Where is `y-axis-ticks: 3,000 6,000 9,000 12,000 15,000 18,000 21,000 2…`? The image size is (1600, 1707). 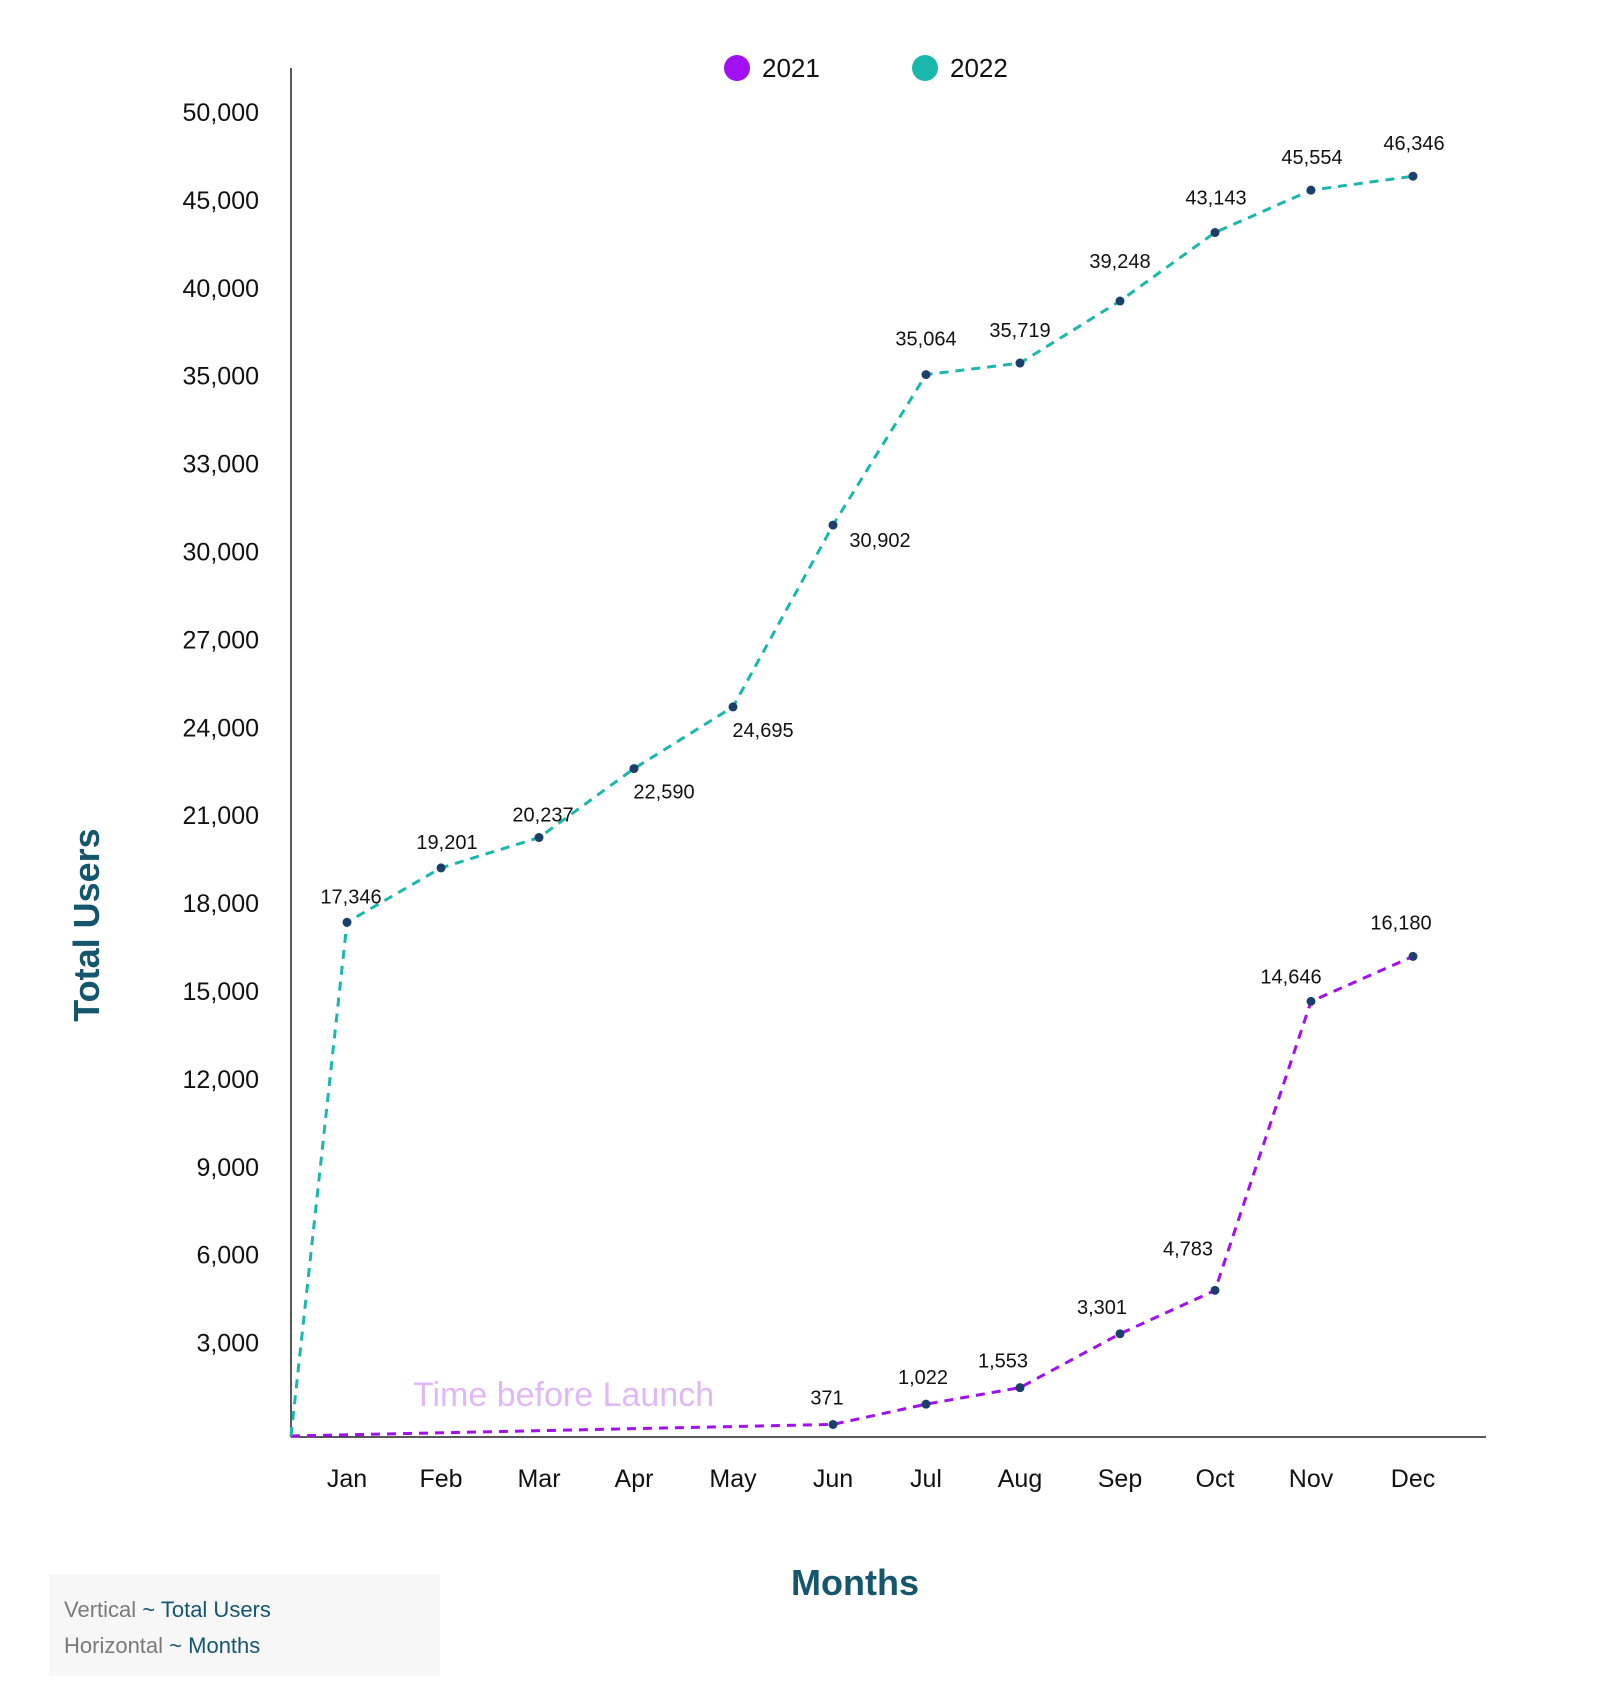
y-axis-ticks: 3,000 6,000 9,000 12,000 15,000 18,000 21,000 2… is located at coordinates (221, 728).